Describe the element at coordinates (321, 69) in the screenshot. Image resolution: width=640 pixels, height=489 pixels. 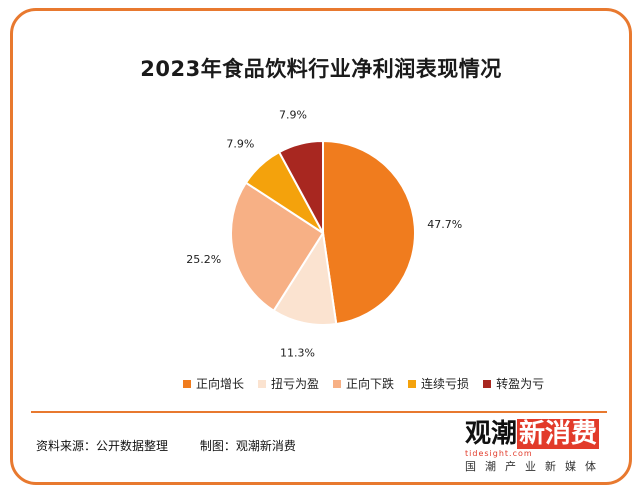
I see `chart-title: 2023年食品饮料行业净利润表现情况` at that location.